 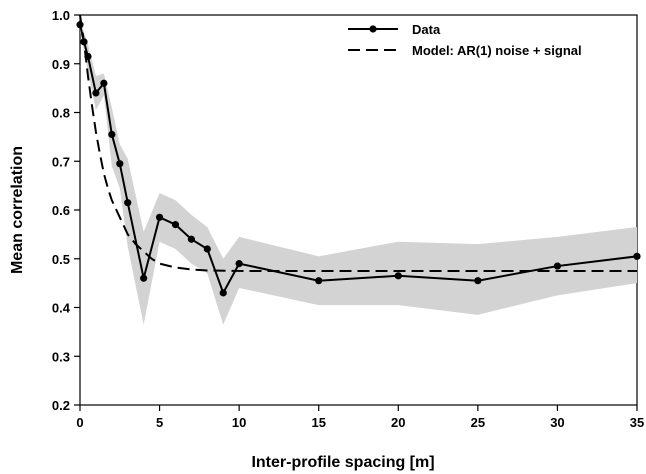 What do you see at coordinates (61, 405) in the screenshot?
I see `y-tick-label-0.2: 0.2` at bounding box center [61, 405].